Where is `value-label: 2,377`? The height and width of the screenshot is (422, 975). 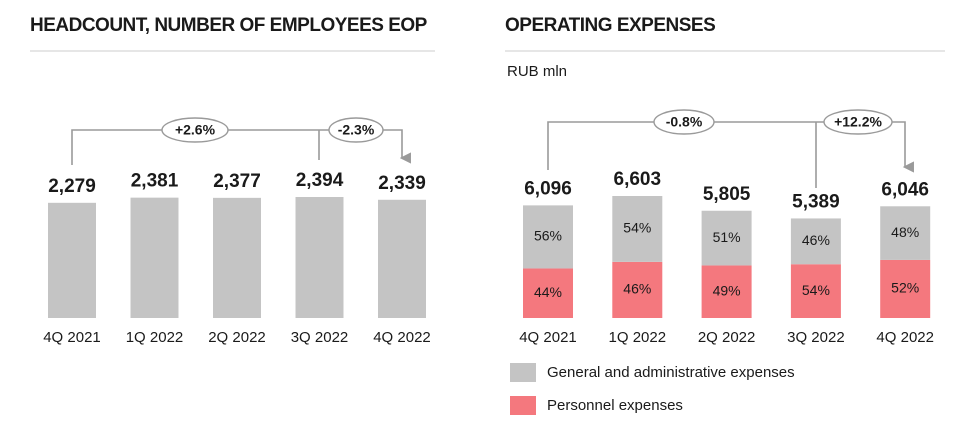 value-label: 2,377 is located at coordinates (237, 181).